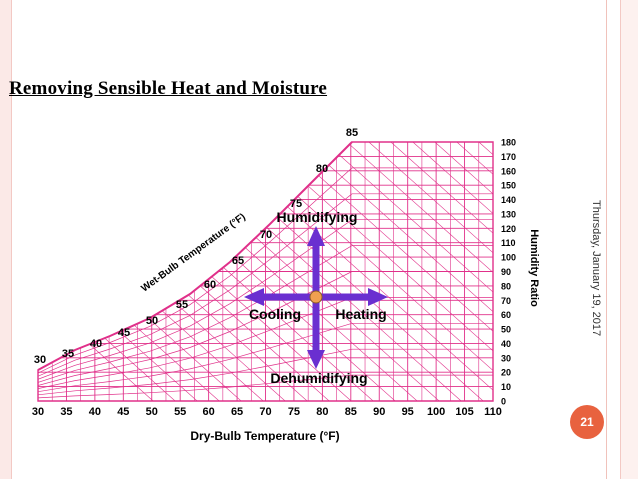  I want to click on wet-bulb-tick-label: 60, so click(210, 285).